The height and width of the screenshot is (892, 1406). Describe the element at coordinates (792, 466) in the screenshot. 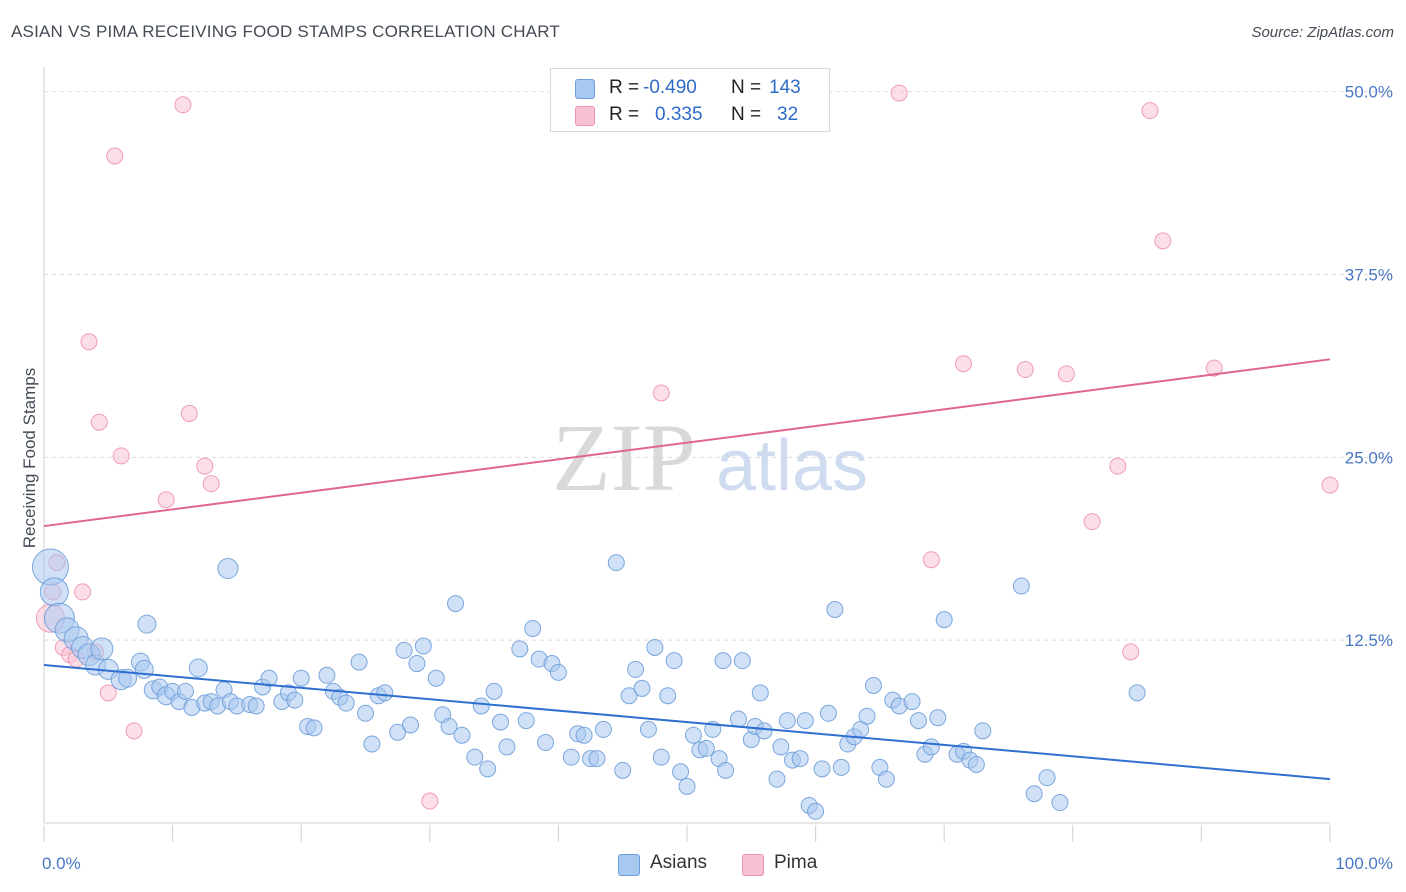

I see `watermark-atlas: atlas` at that location.